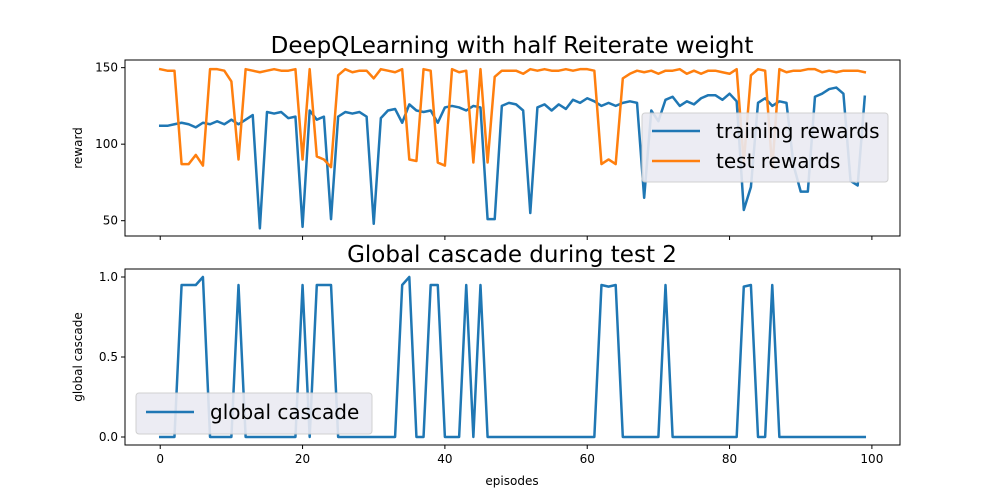 This screenshot has height=500, width=1000. Describe the element at coordinates (108, 437) in the screenshot. I see `cascade-y-tick-label: 0.0` at that location.